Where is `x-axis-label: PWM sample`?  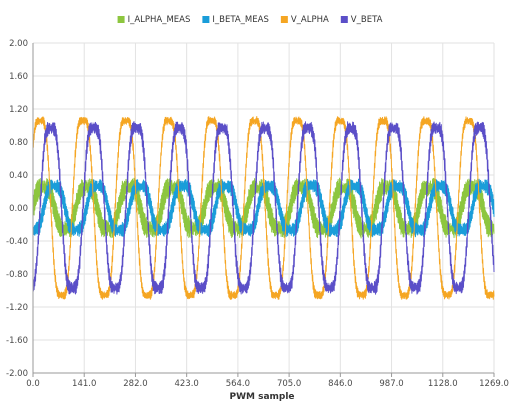 x-axis-label: PWM sample is located at coordinates (261, 397).